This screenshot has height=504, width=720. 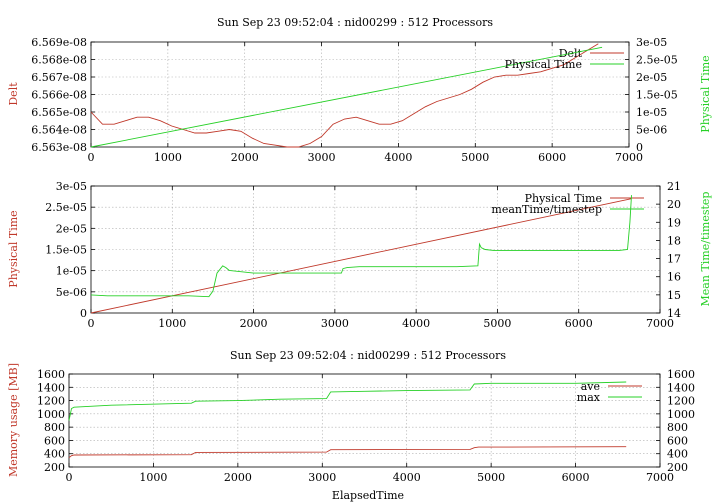 What do you see at coordinates (71, 292) in the screenshot?
I see `y-tick-label: 5e-06` at bounding box center [71, 292].